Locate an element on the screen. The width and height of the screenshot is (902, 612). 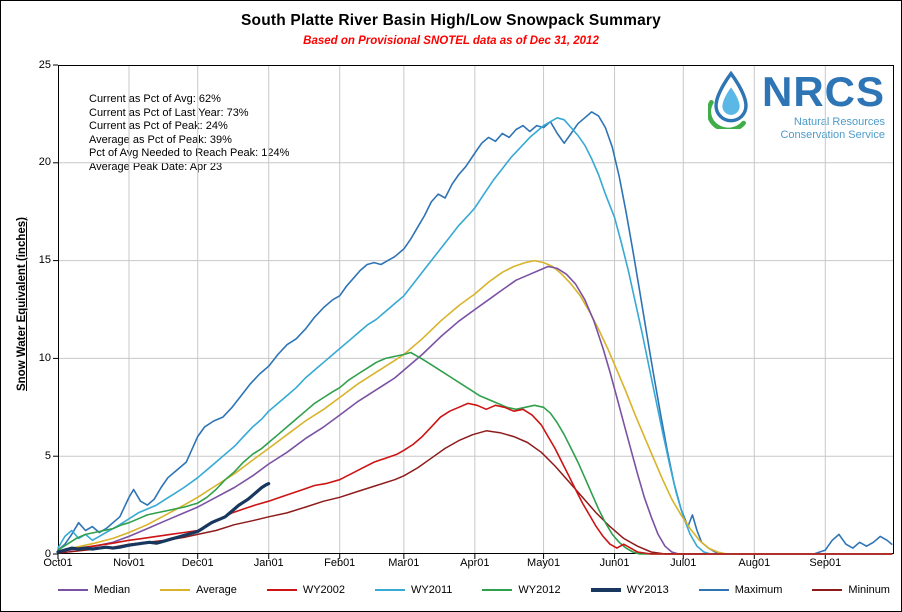
stat-line: Average as Pct of Peak: 39% is located at coordinates (160, 139).